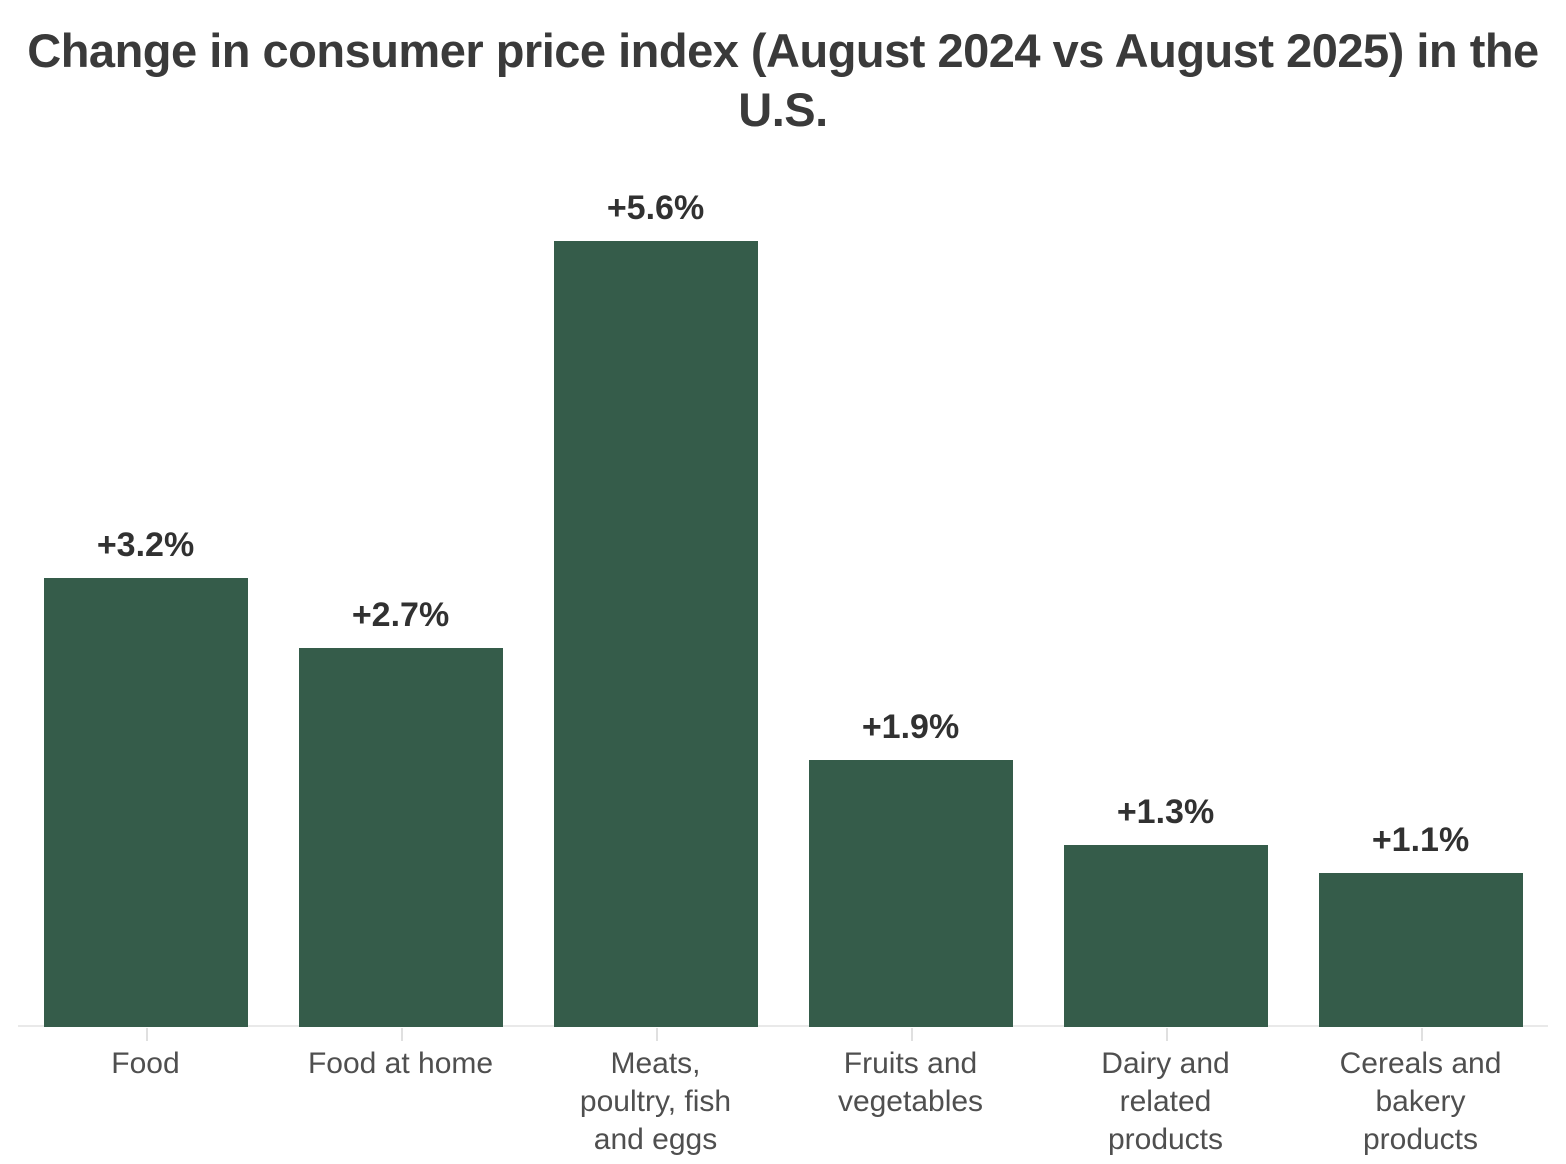 Image resolution: width=1566 pixels, height=1164 pixels. Describe the element at coordinates (910, 639) in the screenshot. I see `bar-column: +1.9% Fruits and vegetables` at that location.